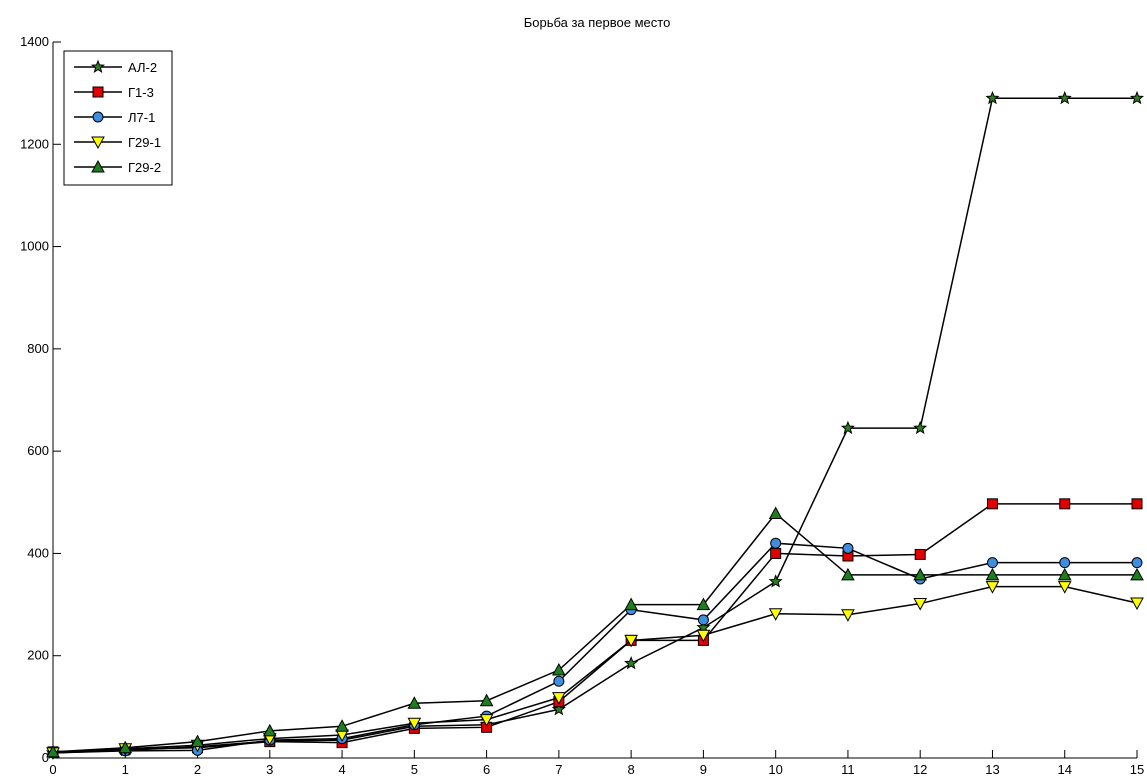 The width and height of the screenshot is (1147, 779). I want to click on legend-item: Л7-1, so click(114, 117).